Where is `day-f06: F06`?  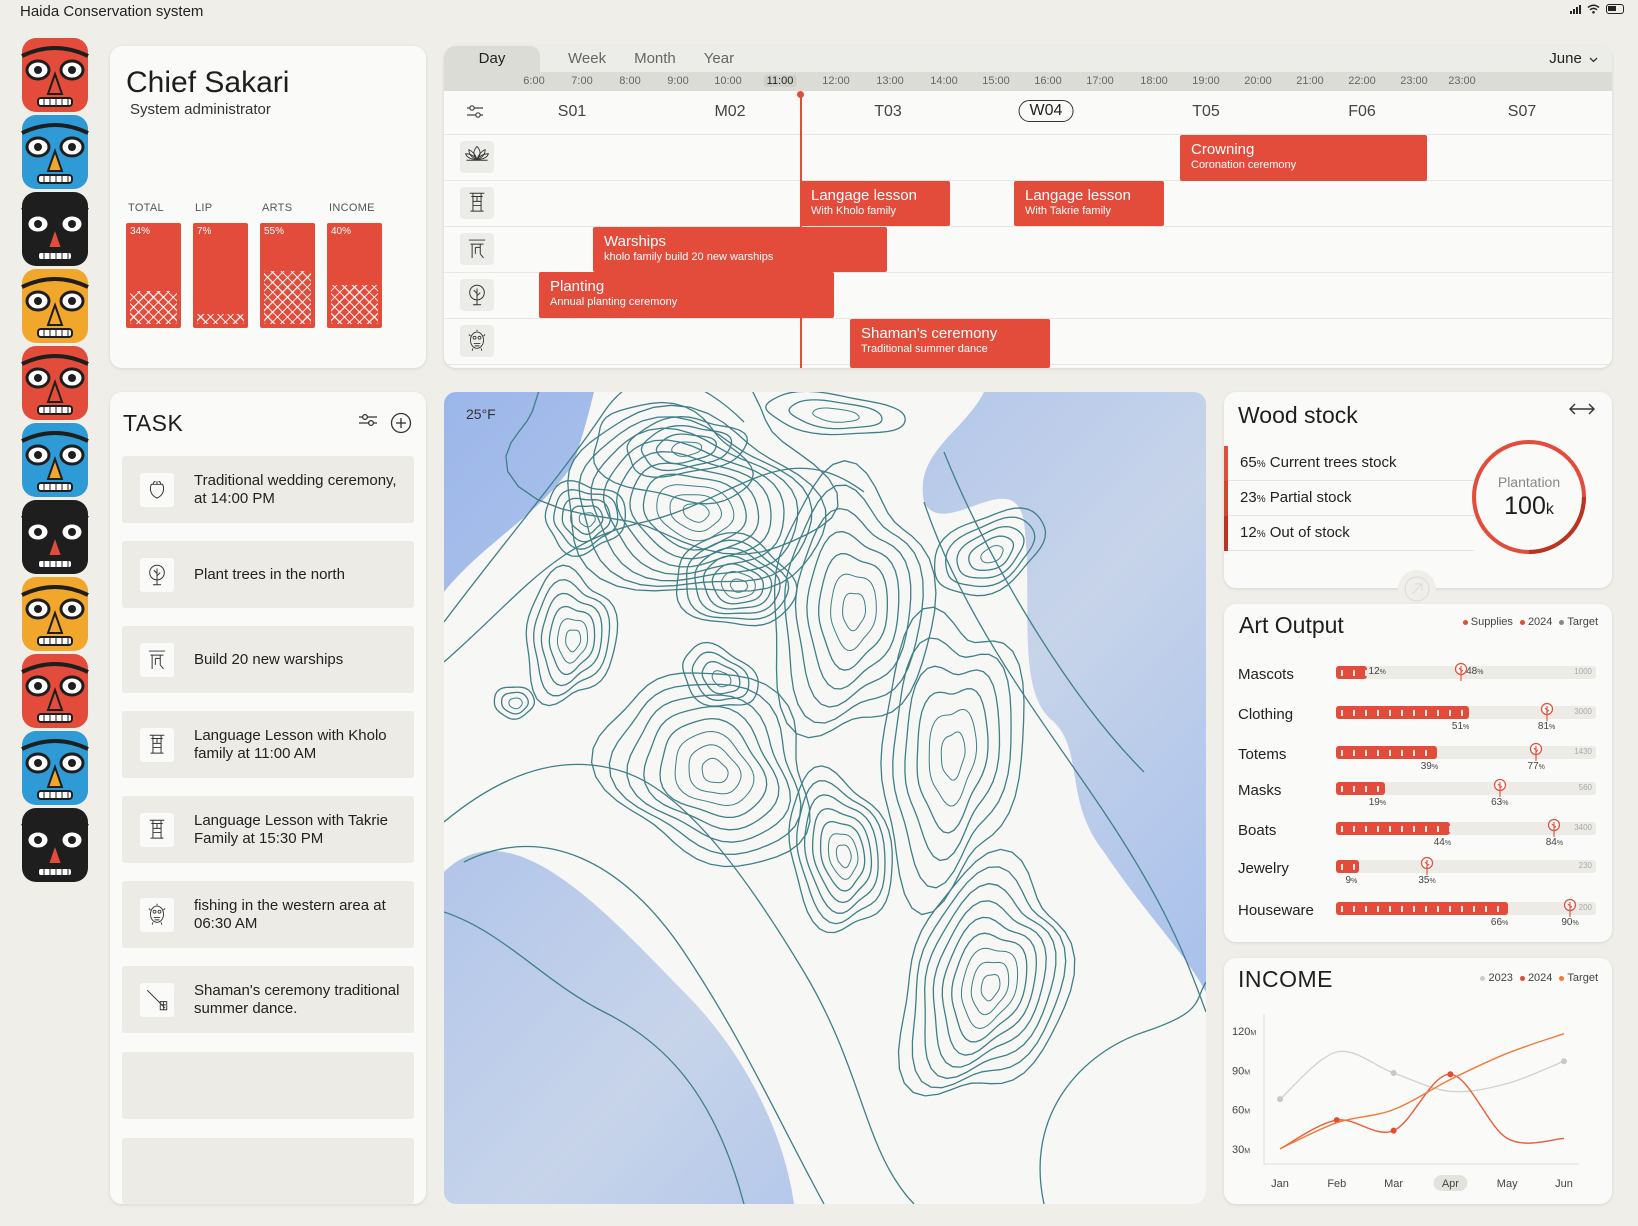
day-f06: F06 is located at coordinates (1362, 111).